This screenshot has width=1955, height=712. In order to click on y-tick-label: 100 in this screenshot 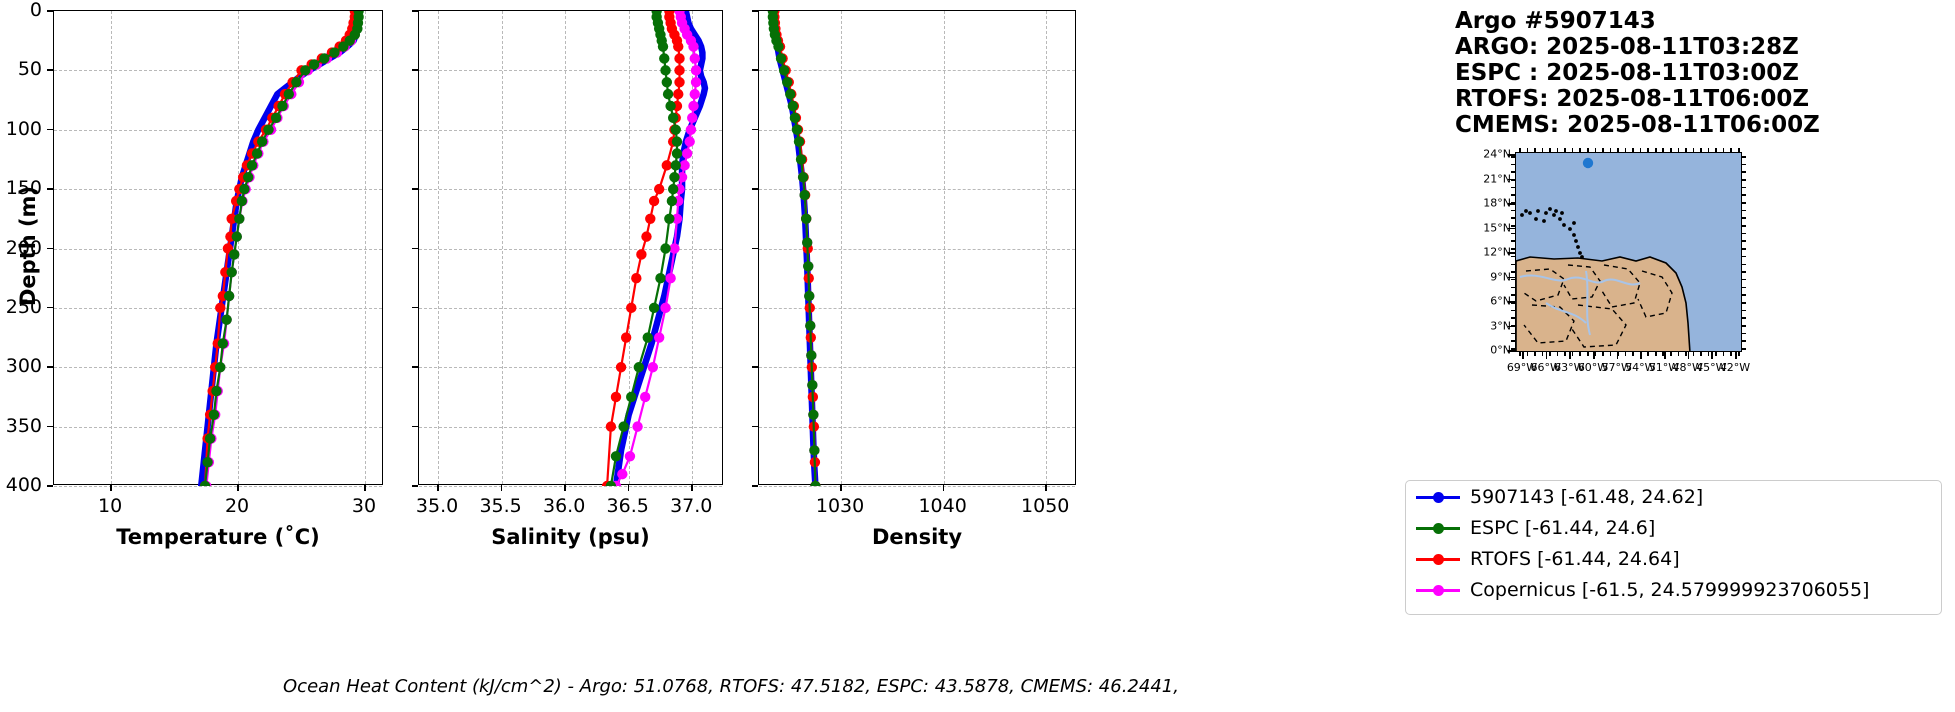, I will do `click(23, 128)`.